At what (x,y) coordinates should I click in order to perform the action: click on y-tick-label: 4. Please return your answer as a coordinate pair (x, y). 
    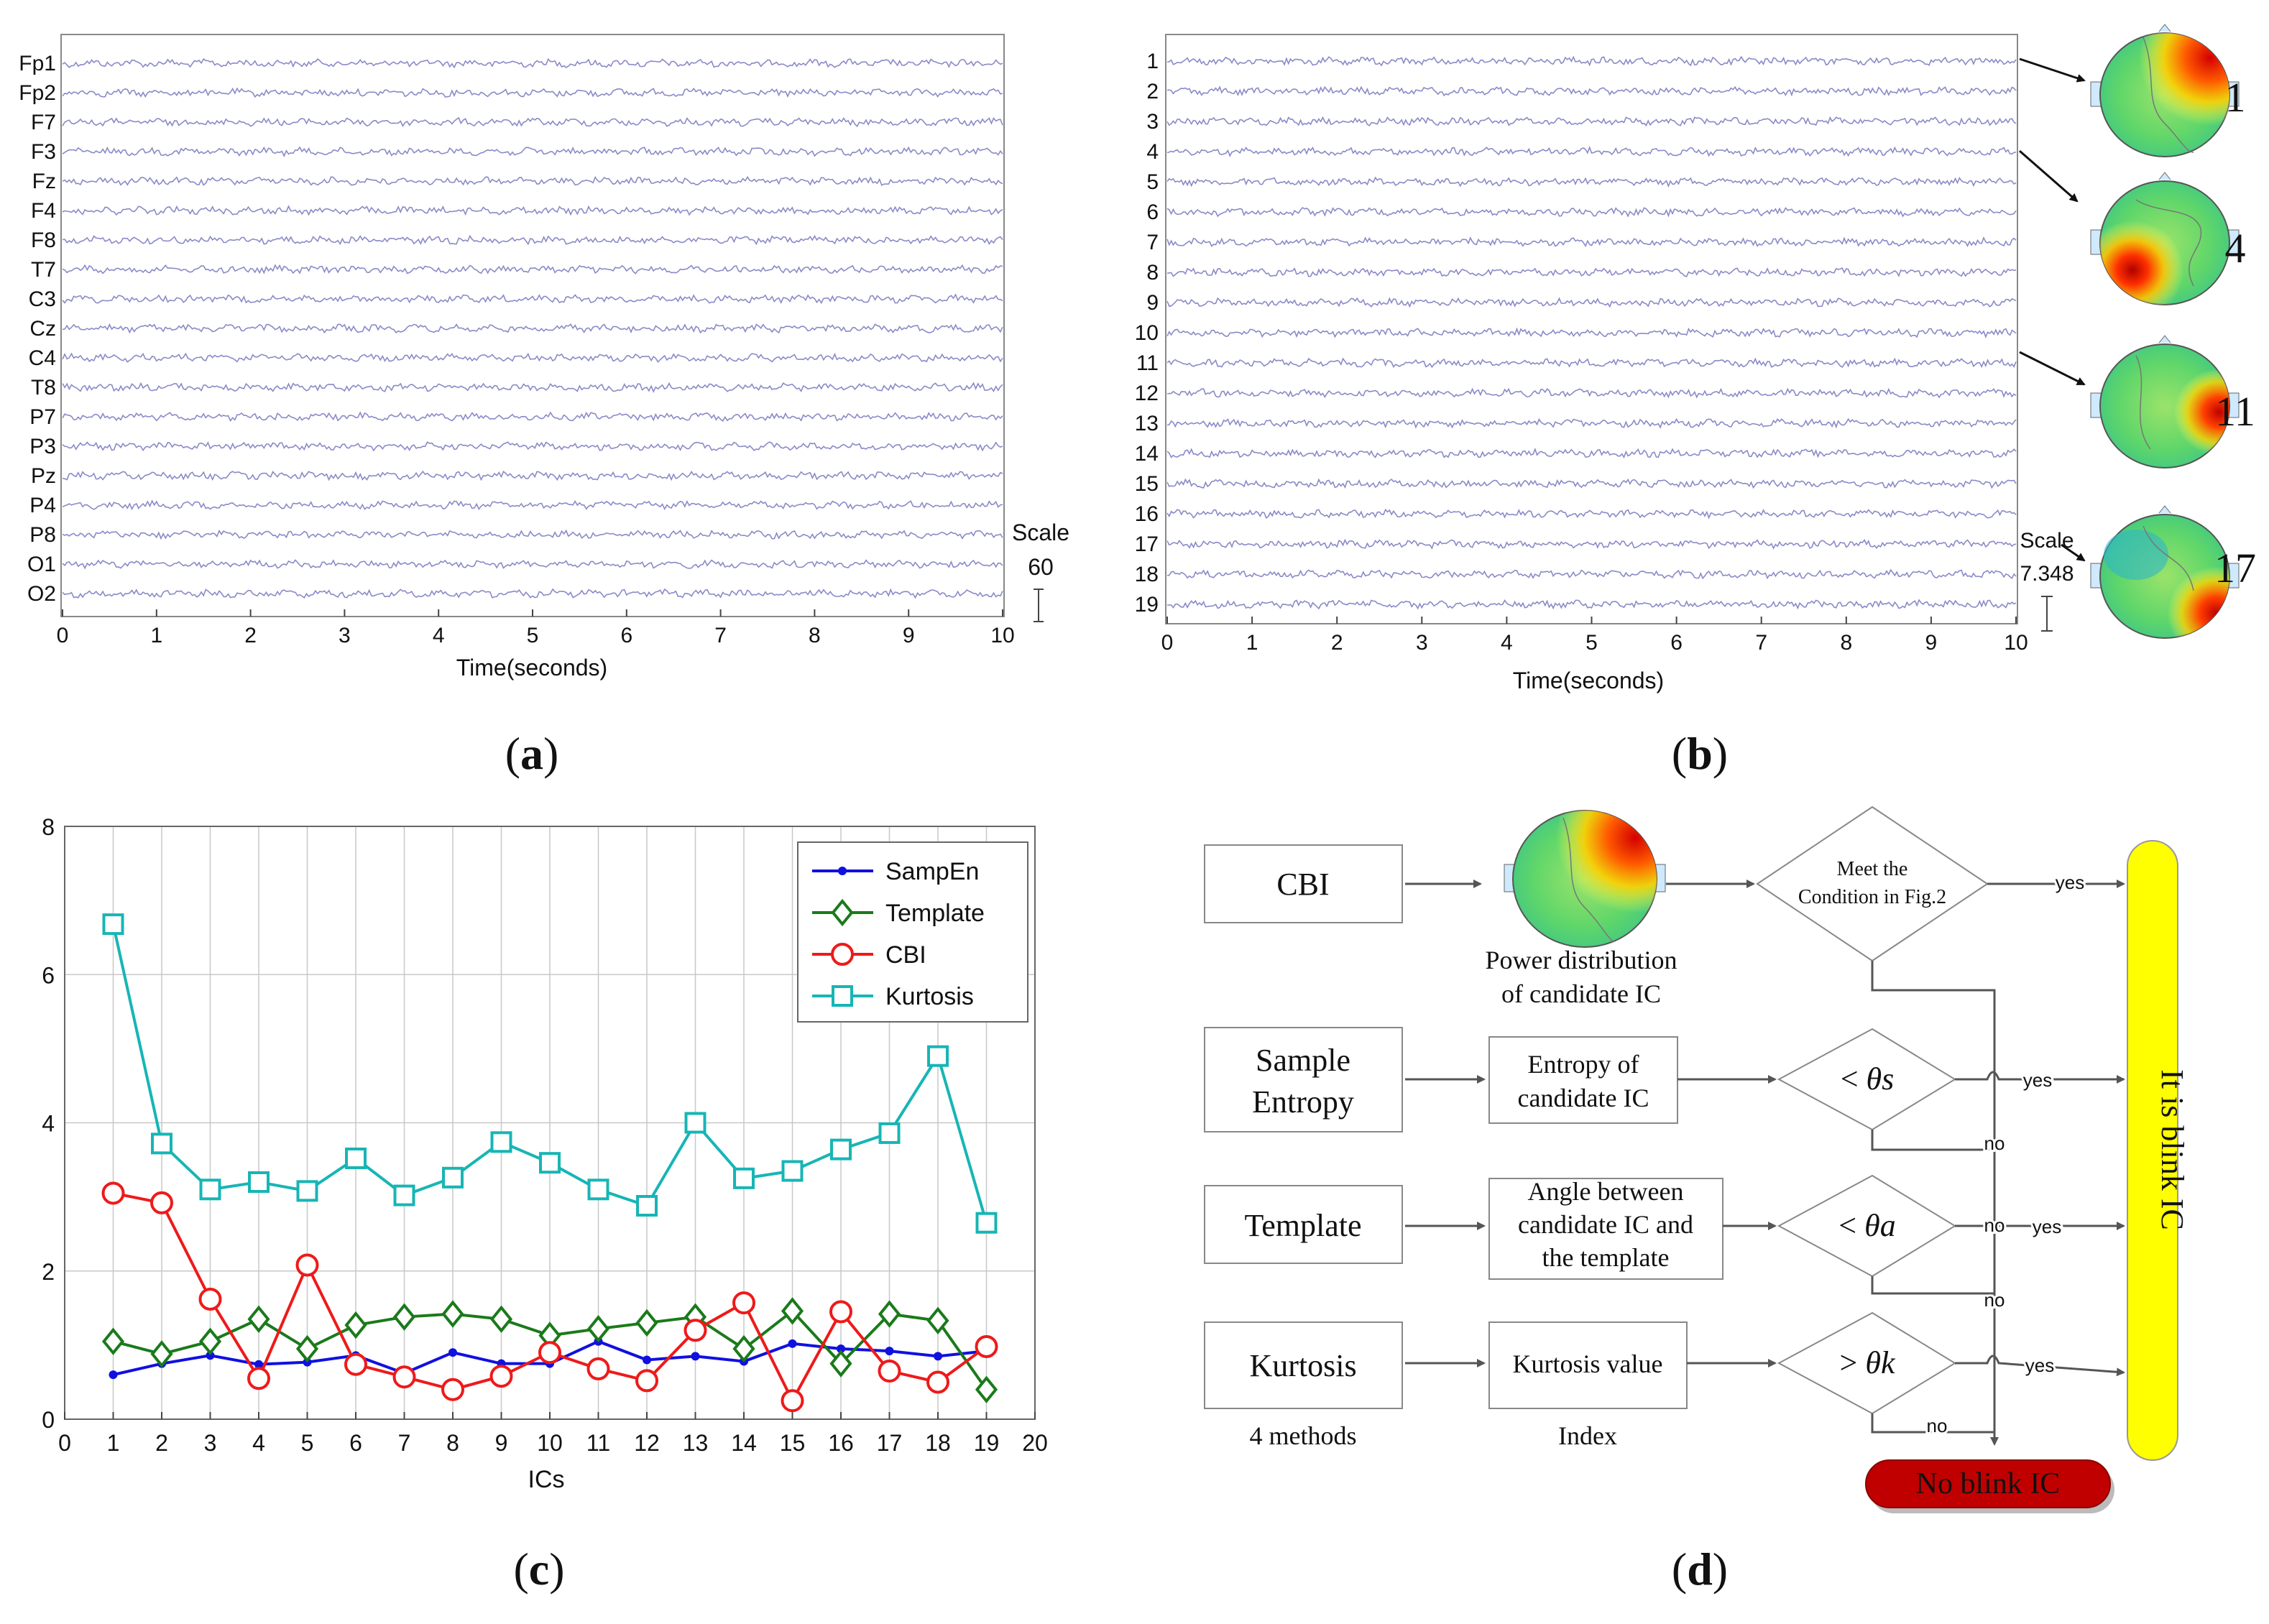
    Looking at the image, I should click on (49, 1124).